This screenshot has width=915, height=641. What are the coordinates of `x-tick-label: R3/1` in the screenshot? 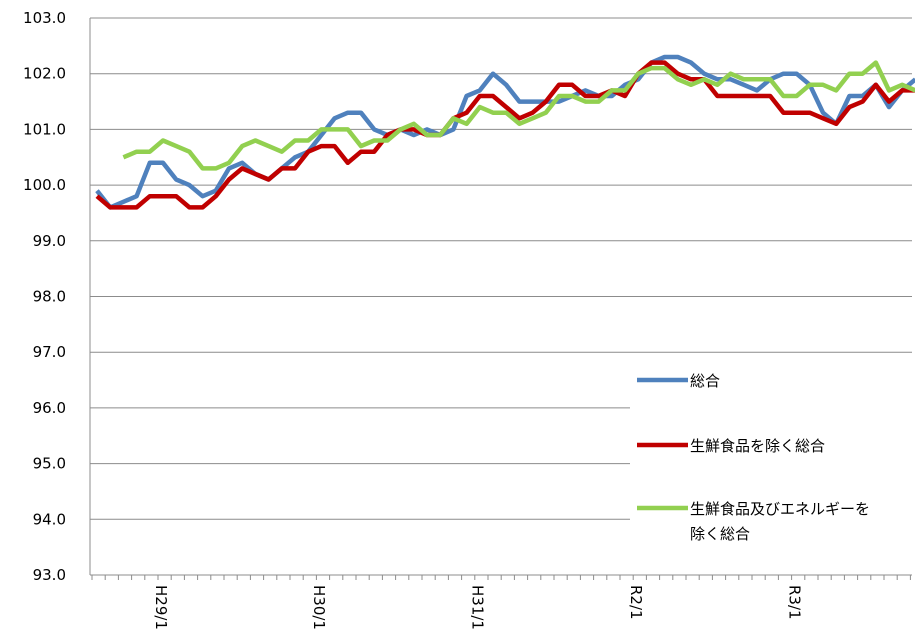 It's located at (794, 602).